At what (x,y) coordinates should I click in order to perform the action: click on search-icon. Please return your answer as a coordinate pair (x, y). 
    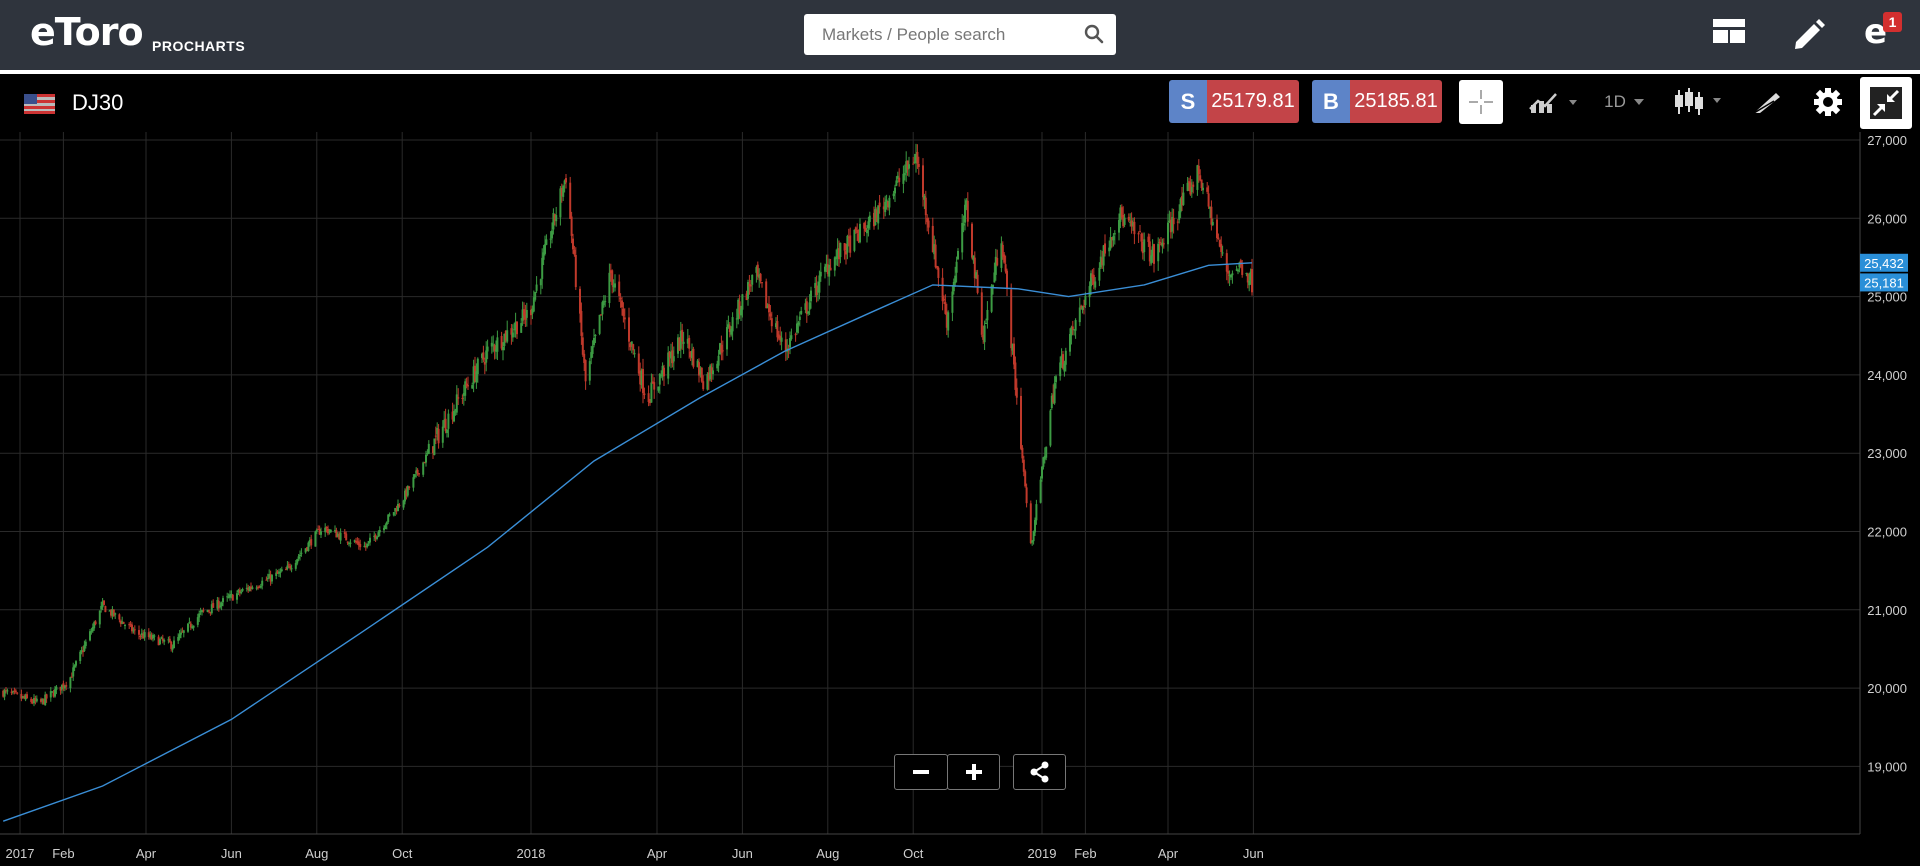
    Looking at the image, I should click on (1094, 34).